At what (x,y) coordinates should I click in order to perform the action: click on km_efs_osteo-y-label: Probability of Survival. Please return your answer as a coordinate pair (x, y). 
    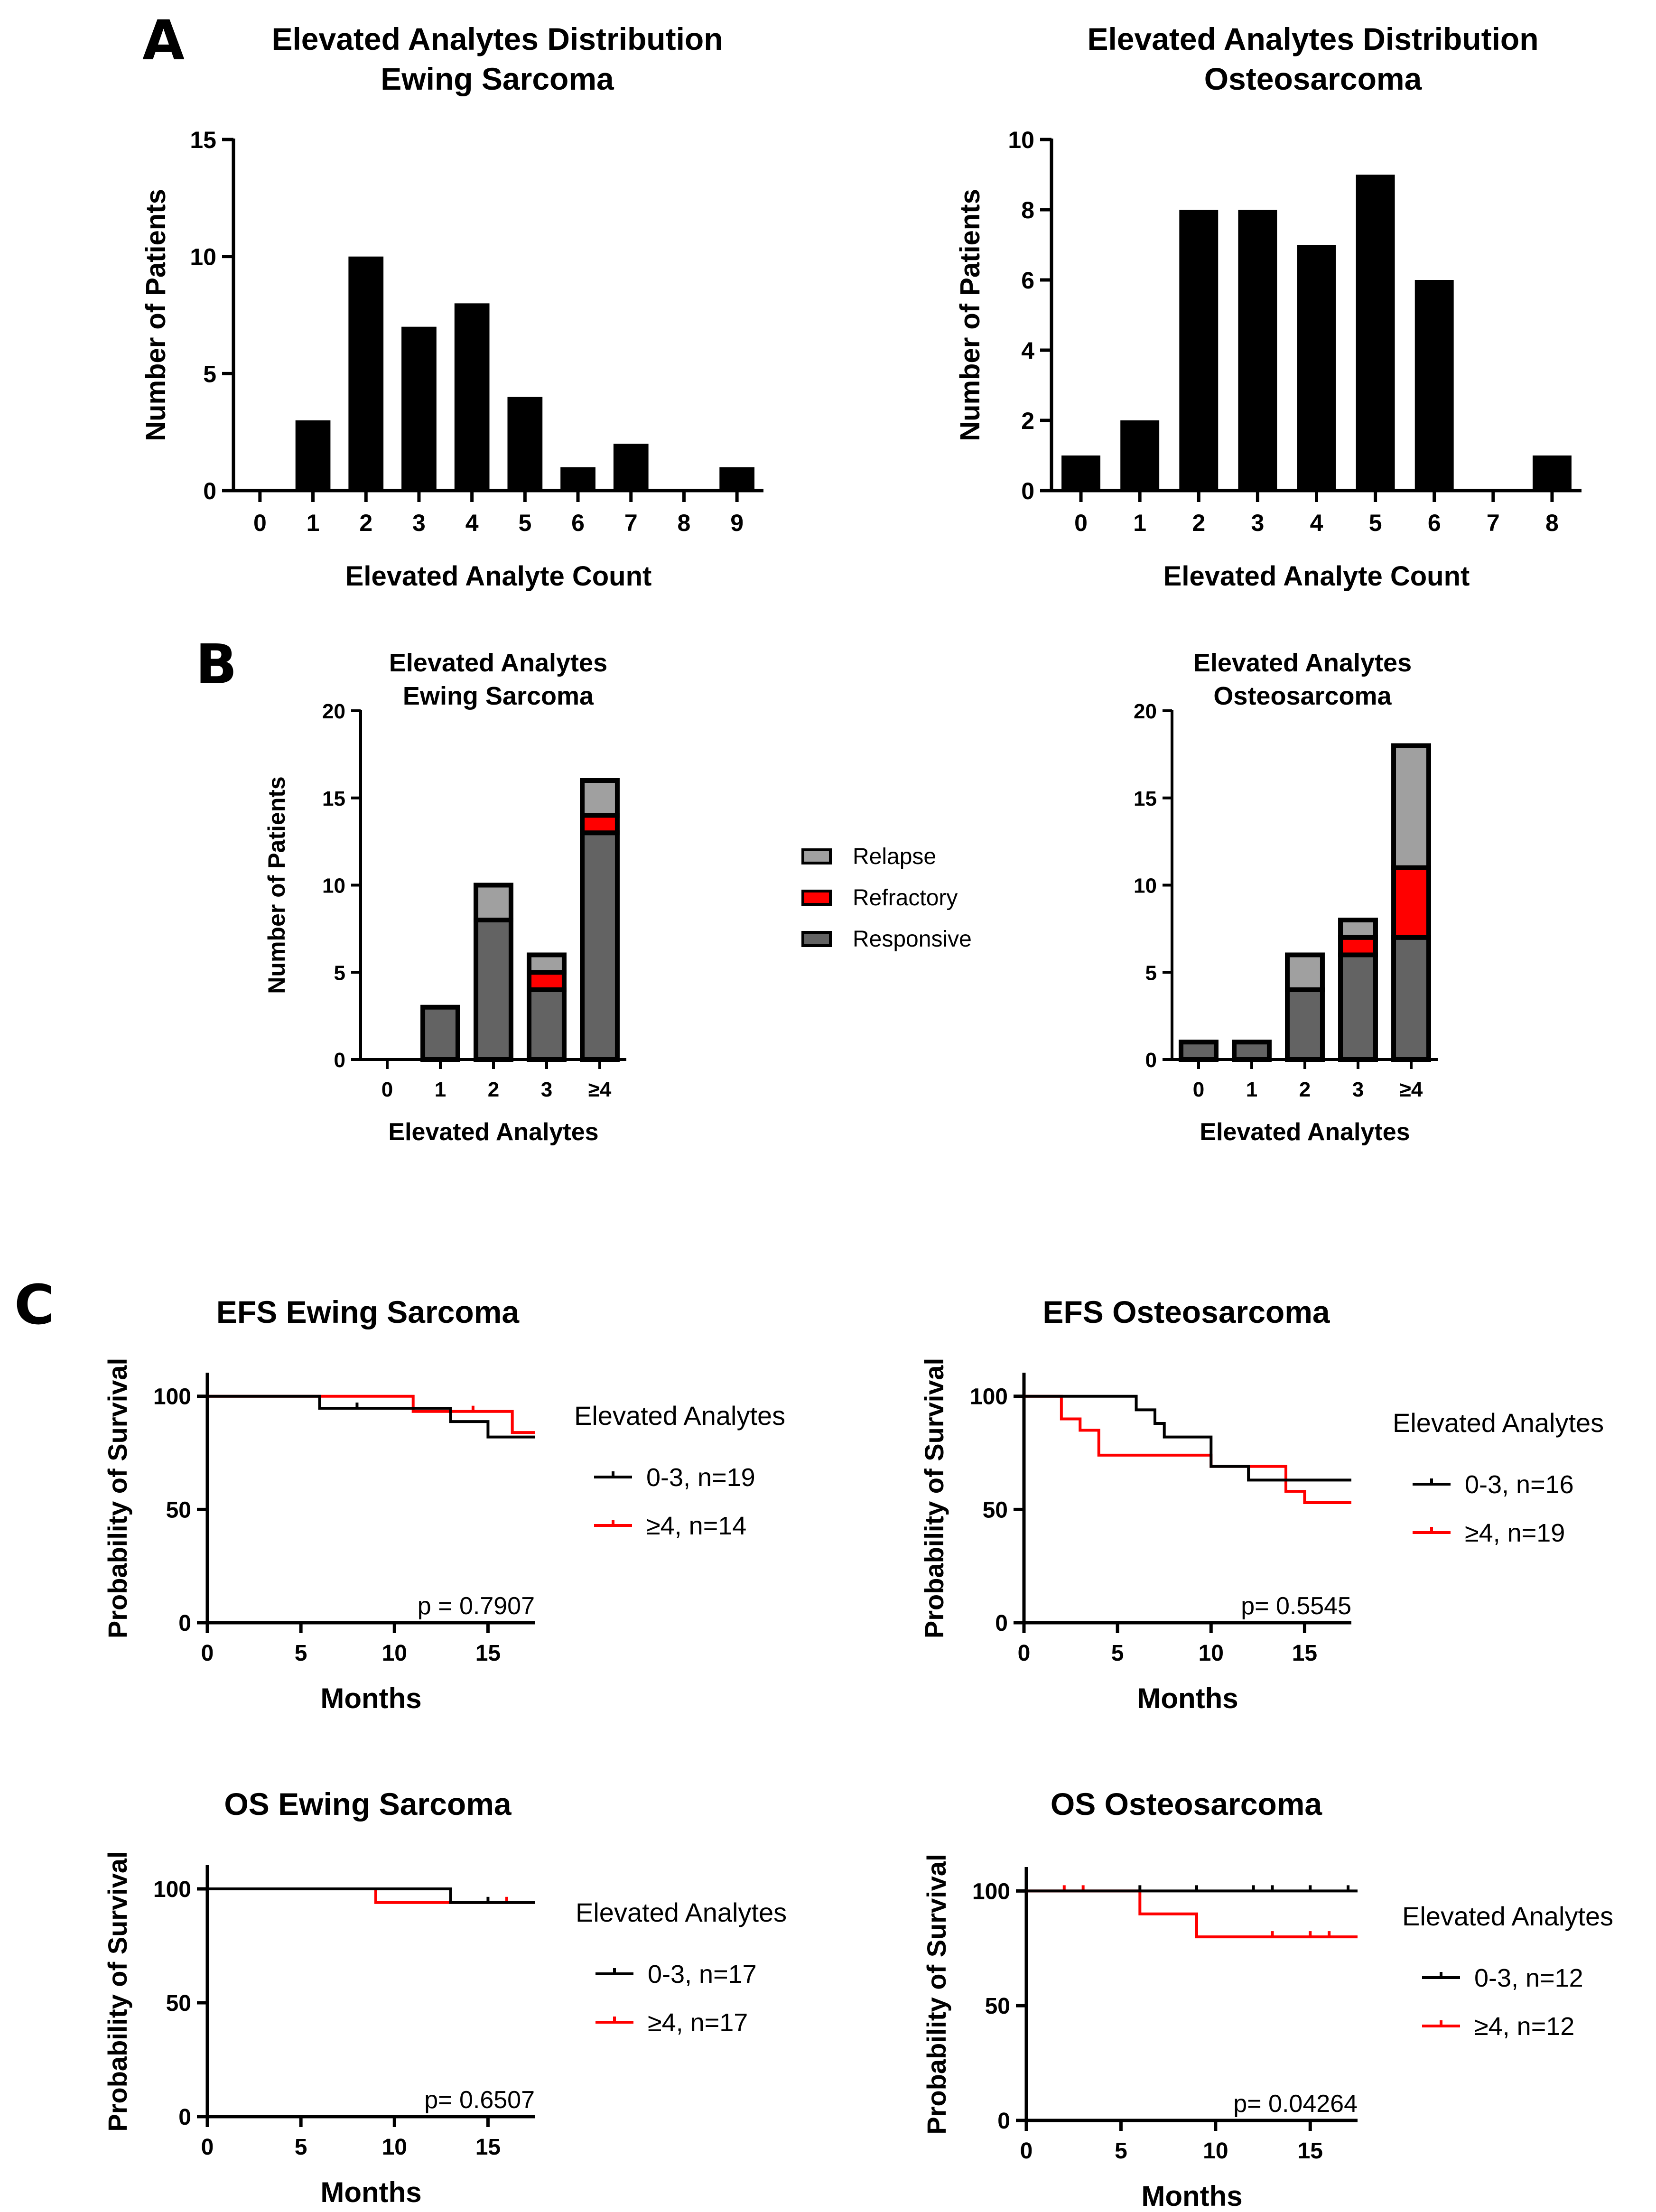
    Looking at the image, I should click on (934, 1498).